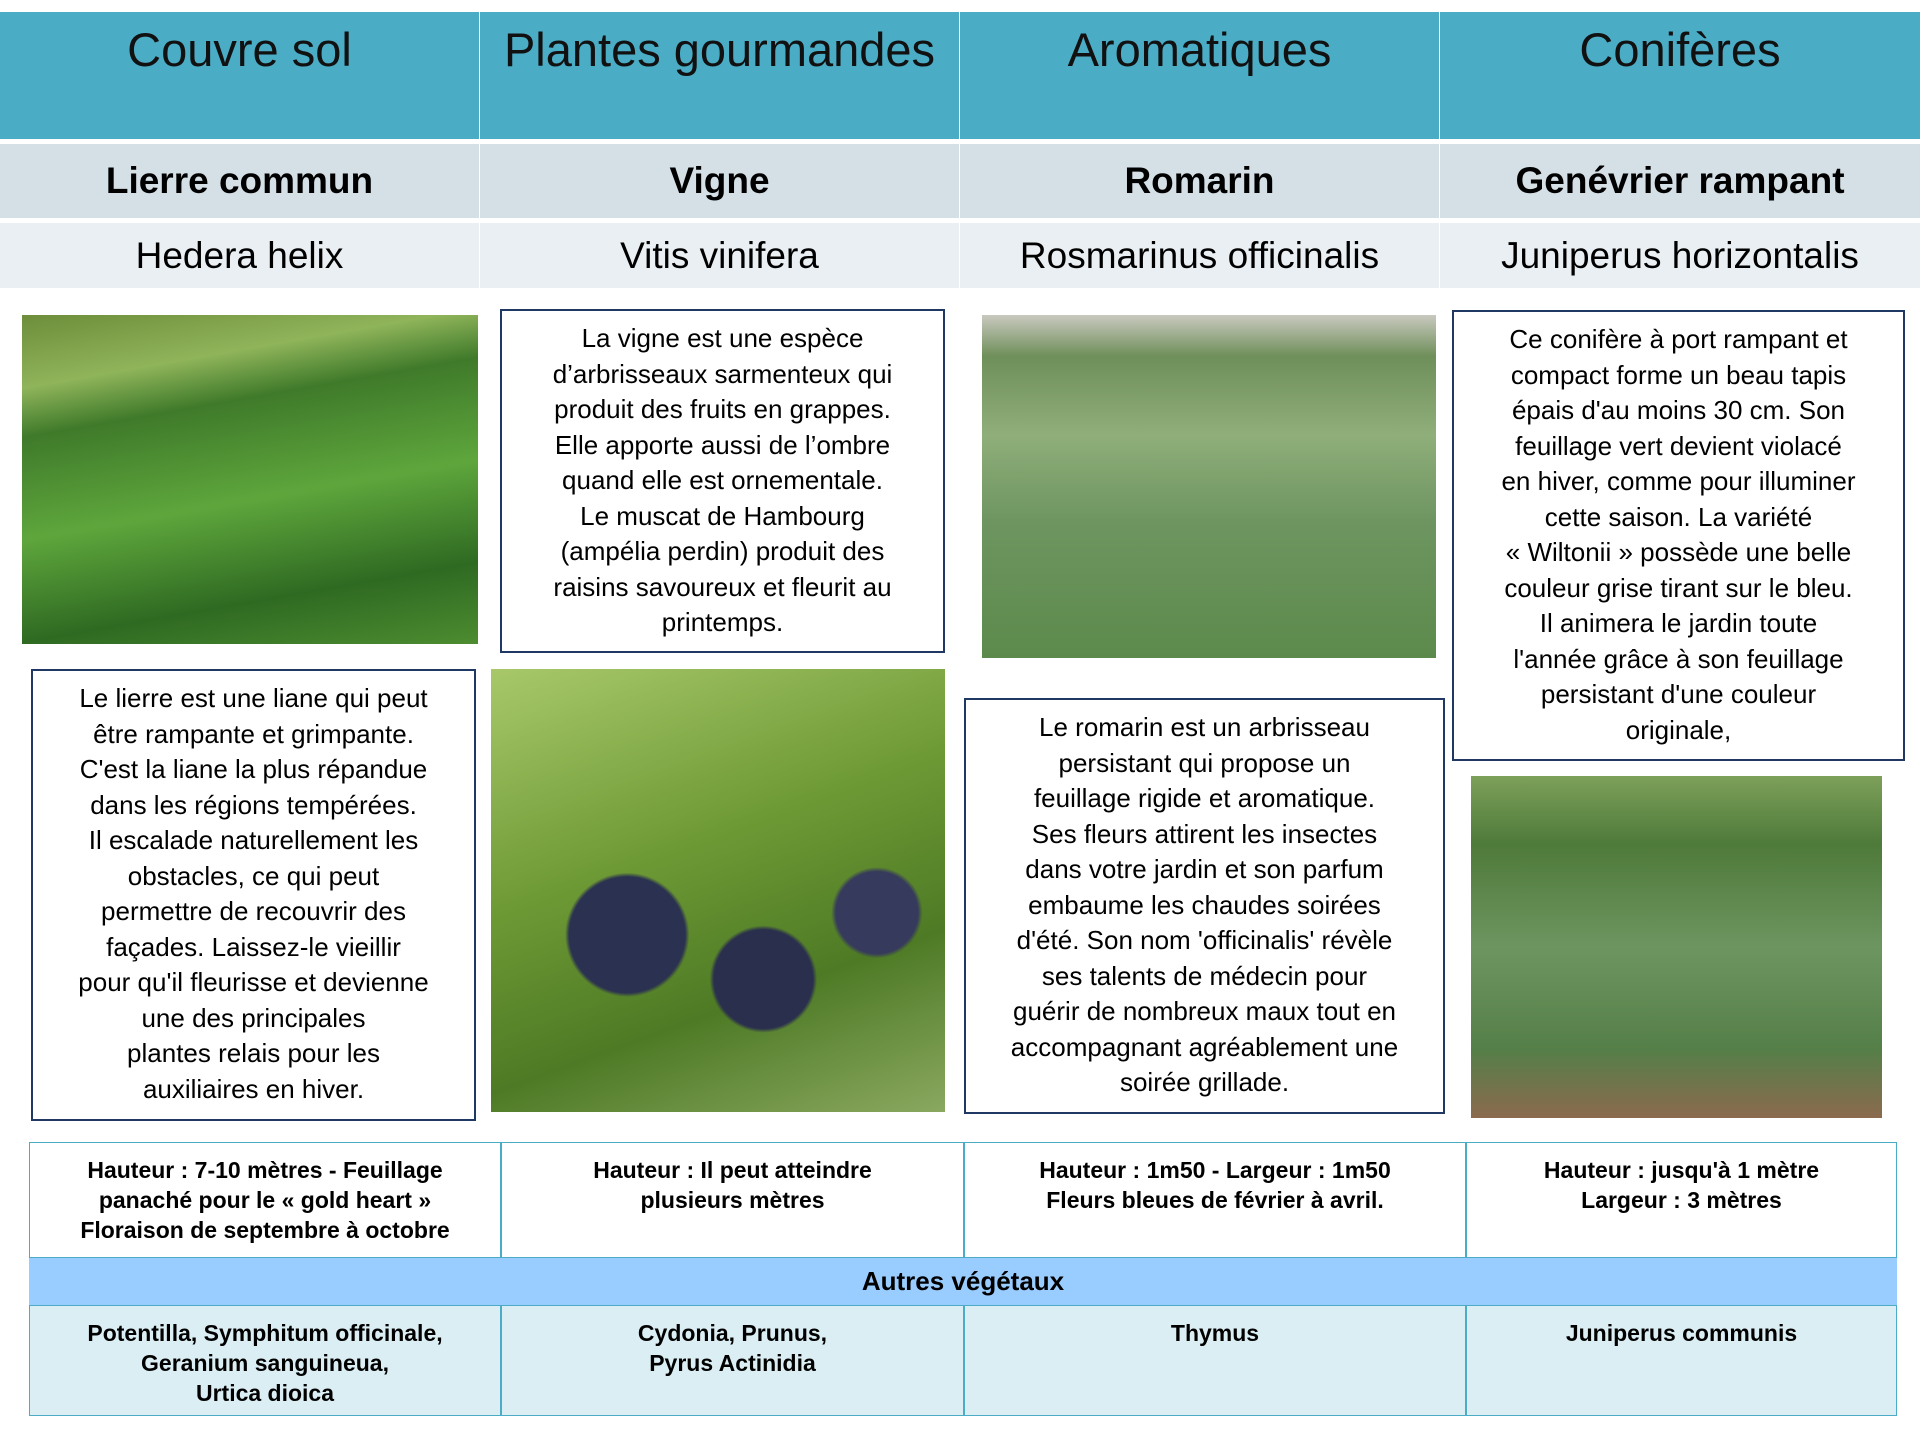  I want to click on common-name: Genévrier rampant, so click(1680, 181).